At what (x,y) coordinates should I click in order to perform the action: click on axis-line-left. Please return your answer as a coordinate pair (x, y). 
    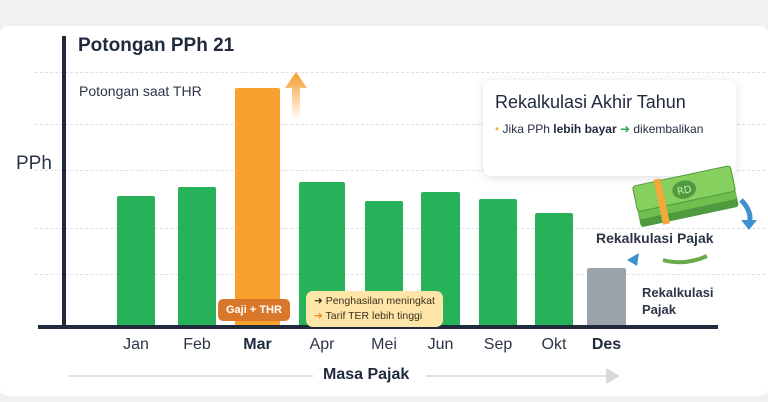
    Looking at the image, I should click on (190, 376).